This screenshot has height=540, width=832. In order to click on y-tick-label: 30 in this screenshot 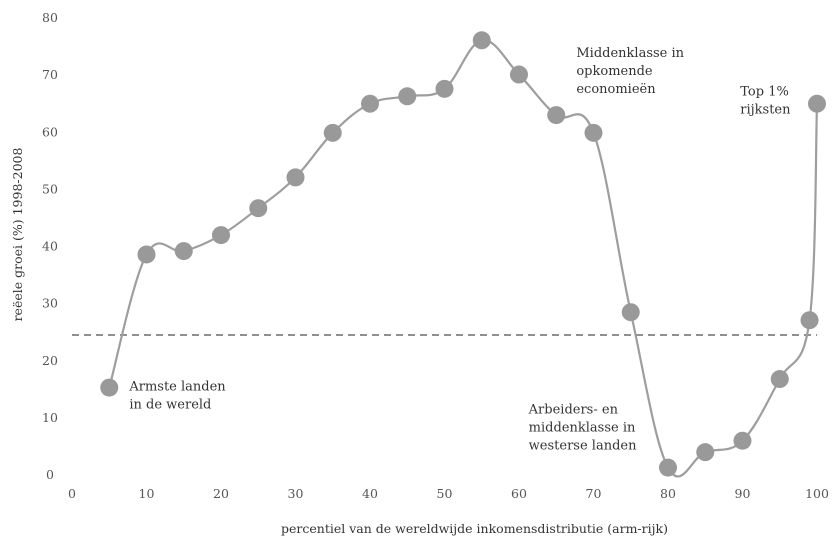, I will do `click(50, 303)`.